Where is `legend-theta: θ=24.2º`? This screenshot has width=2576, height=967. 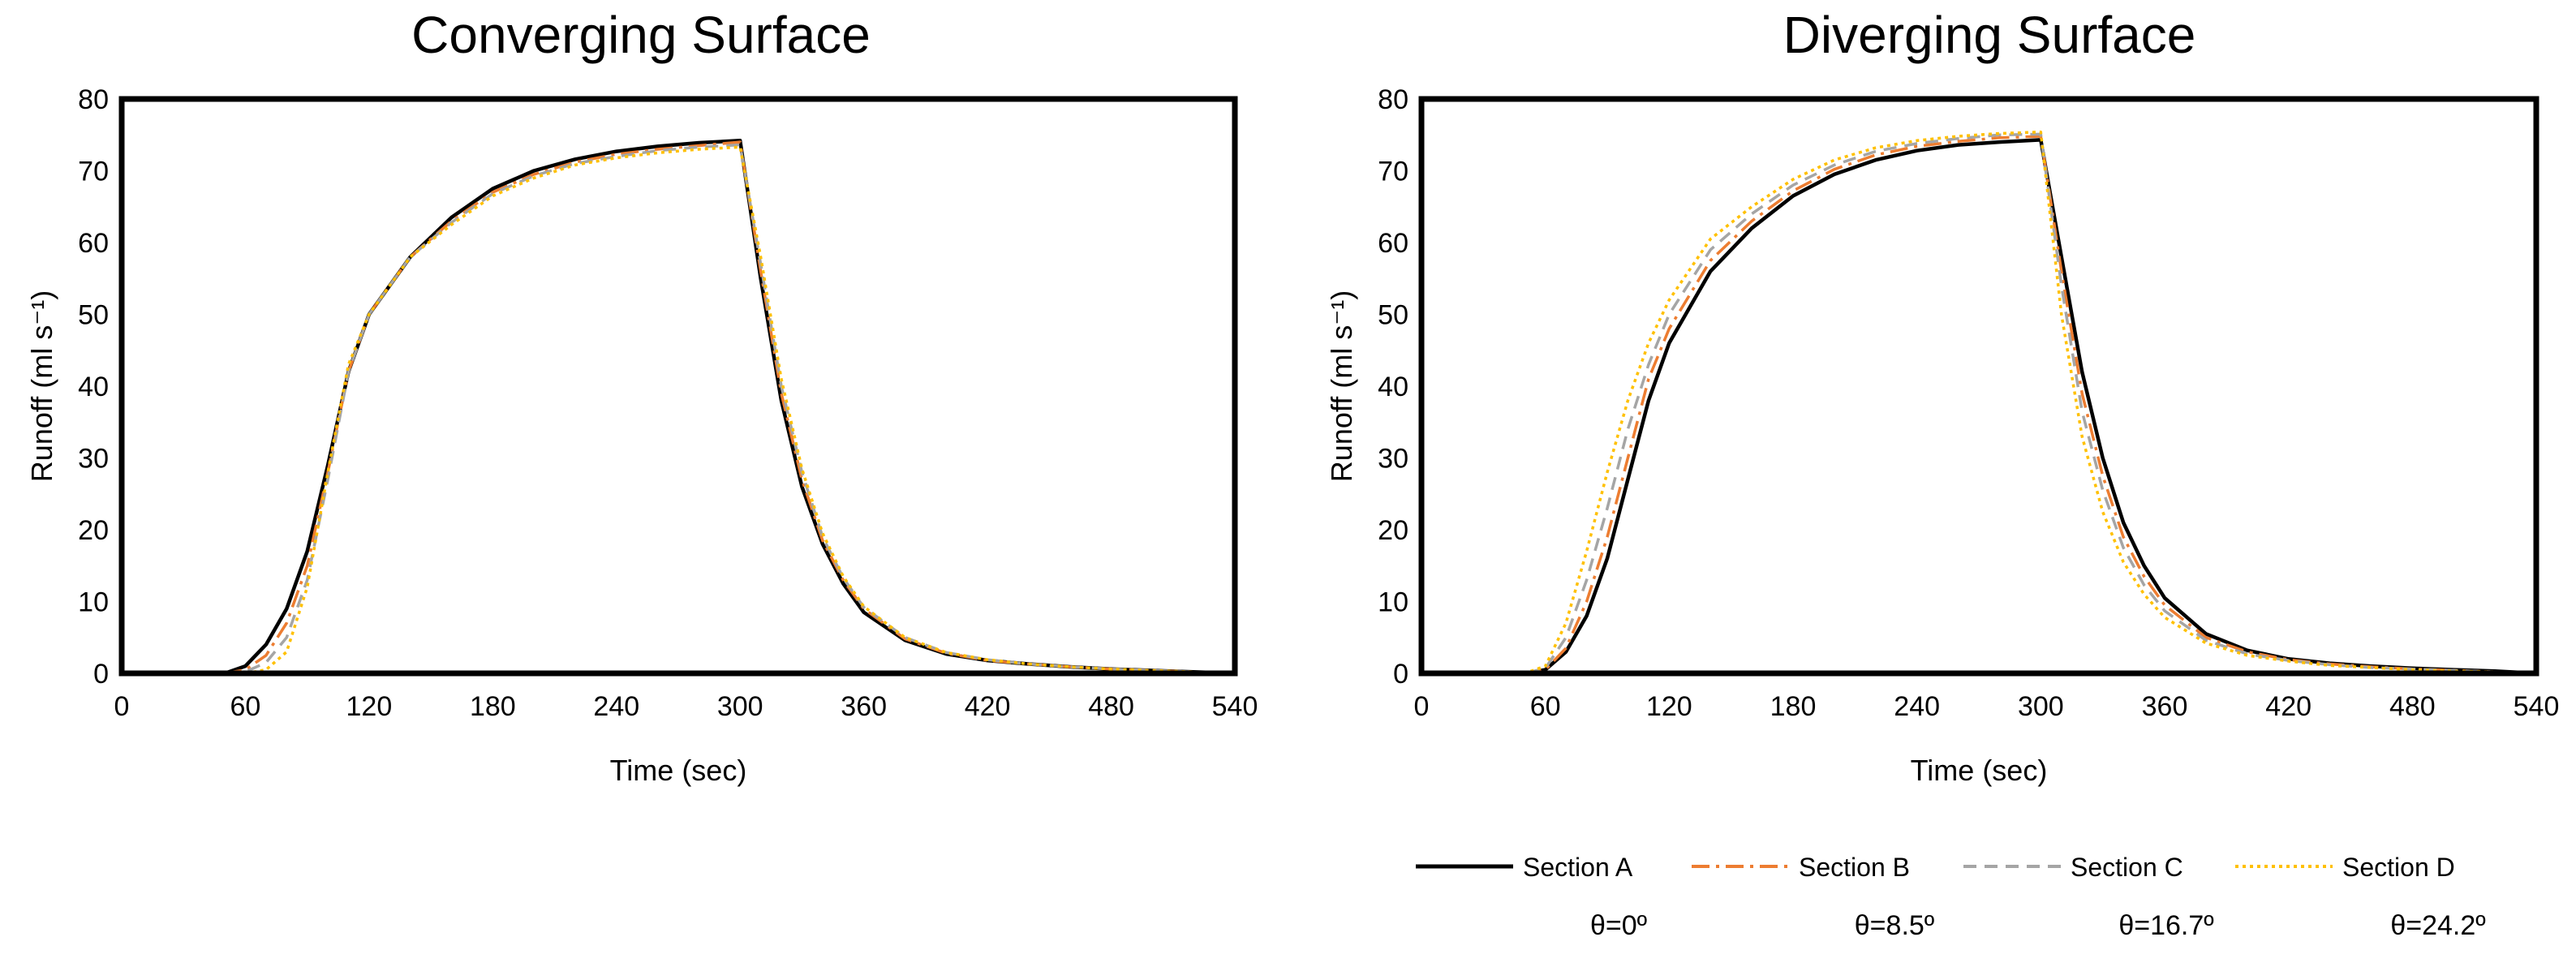 legend-theta: θ=24.2º is located at coordinates (2437, 925).